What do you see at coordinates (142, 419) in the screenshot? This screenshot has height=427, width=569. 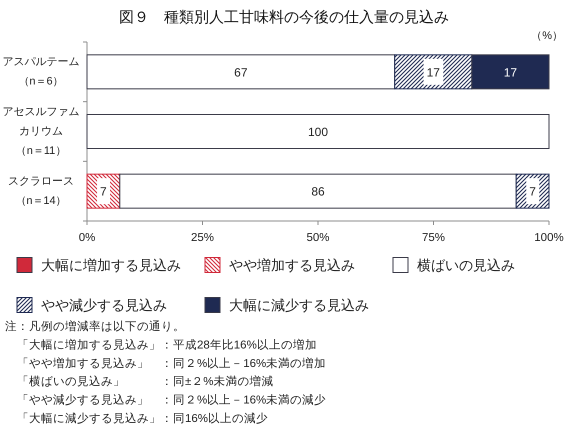 I see `note: 「大幅に減少する見込み」：同16%以上の減少` at bounding box center [142, 419].